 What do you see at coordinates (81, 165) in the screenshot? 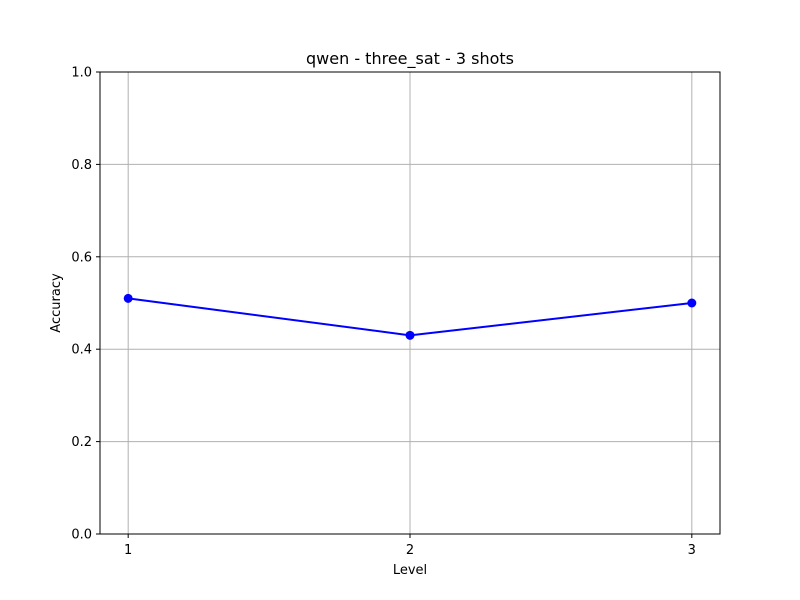
I see `y-tick-label: 0.8` at bounding box center [81, 165].